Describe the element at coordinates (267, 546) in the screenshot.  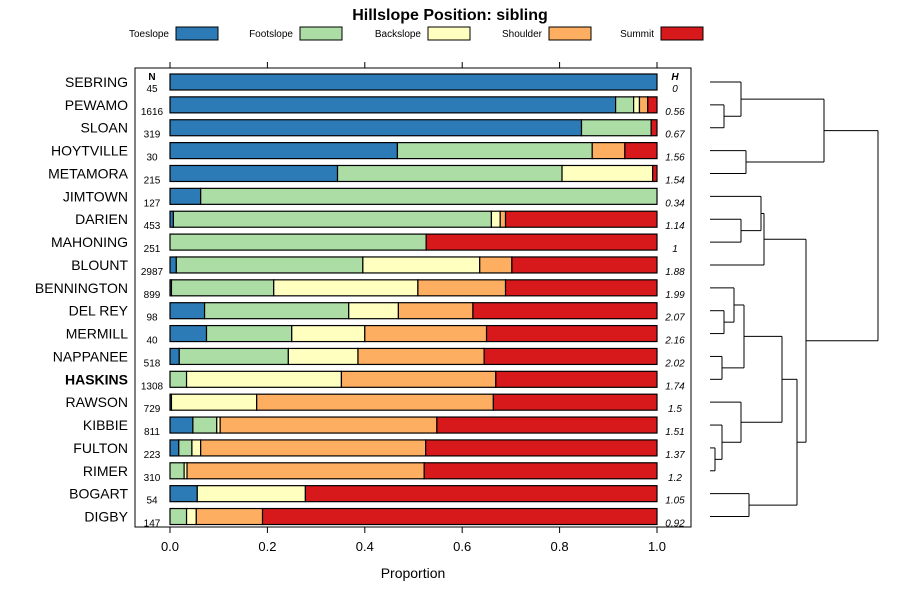
I see `x-tick-label: 0.2` at that location.